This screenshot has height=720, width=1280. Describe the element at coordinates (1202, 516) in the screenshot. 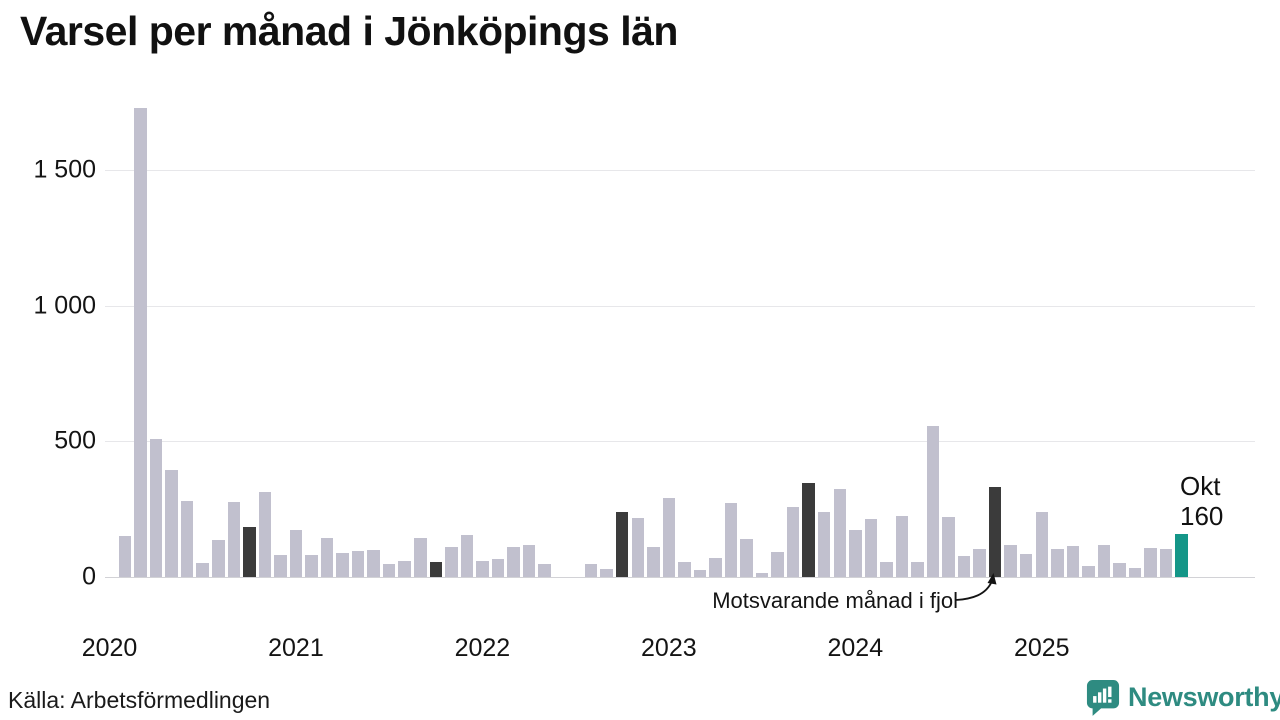

I see `current-bar-value: 160` at that location.